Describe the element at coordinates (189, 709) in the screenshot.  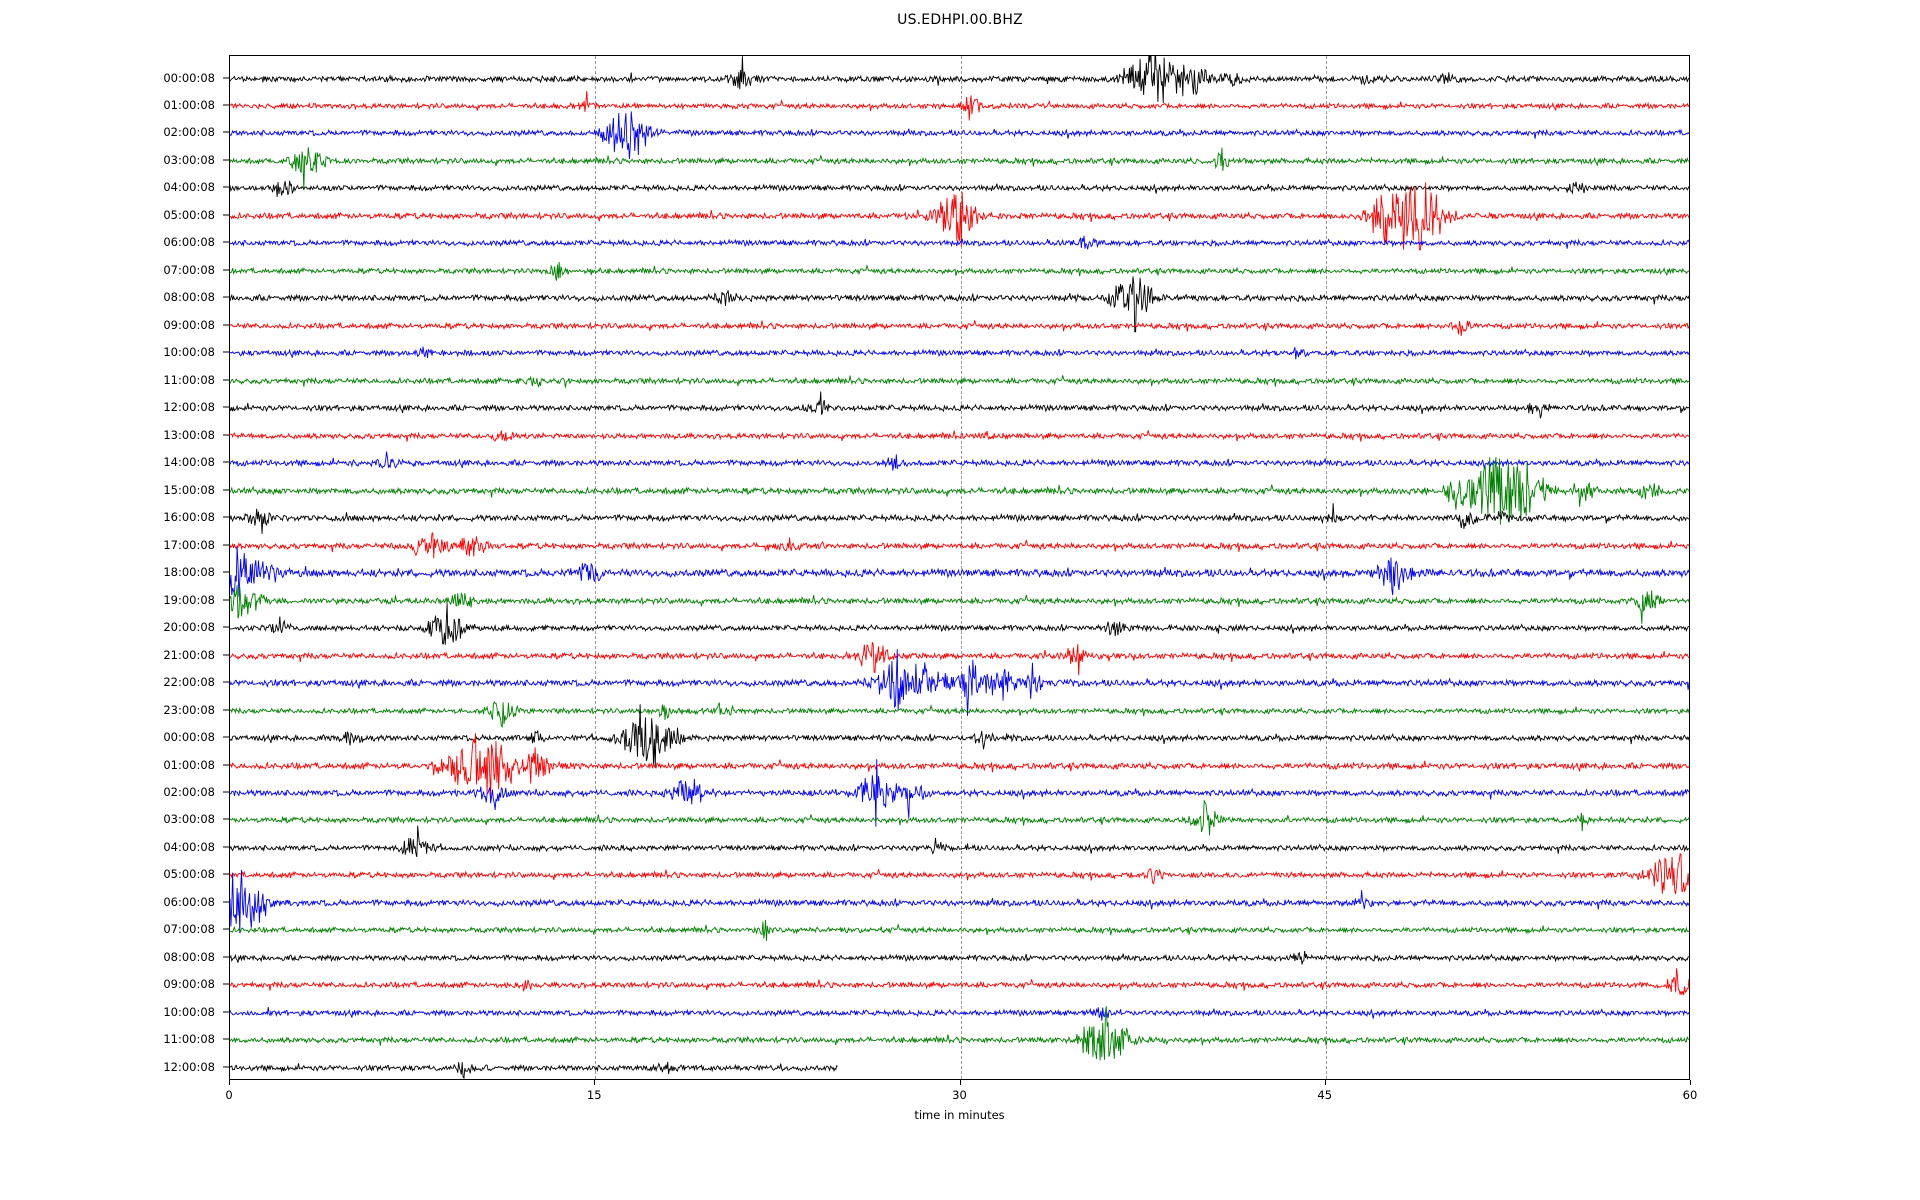
I see `y-tick-label: 23:00:08` at that location.